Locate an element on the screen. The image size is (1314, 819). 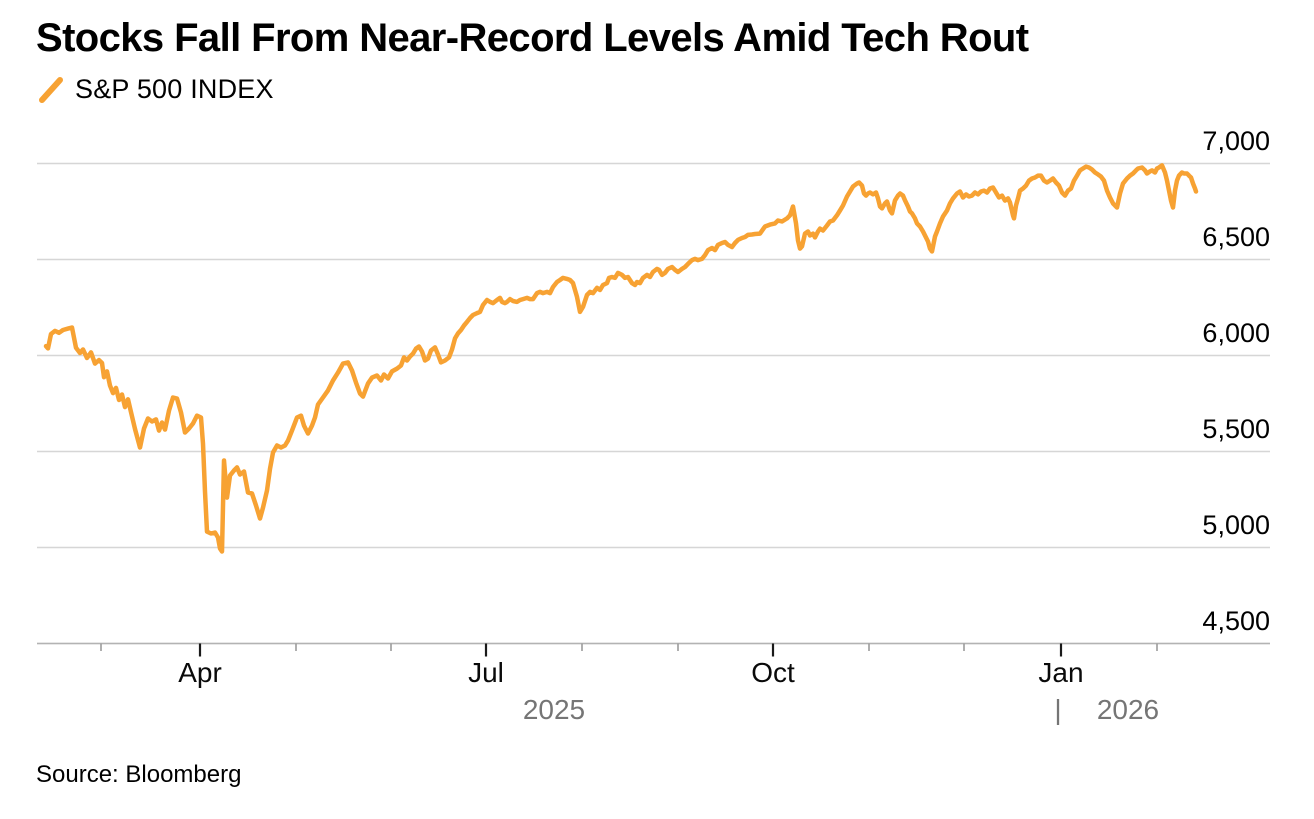
legend-slash-icon is located at coordinates (51, 89).